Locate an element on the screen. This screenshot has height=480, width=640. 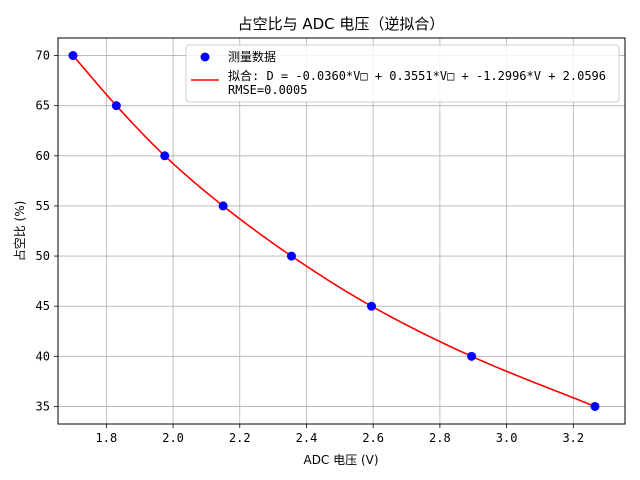
legend-label-measured: 测量数据 is located at coordinates (252, 56).